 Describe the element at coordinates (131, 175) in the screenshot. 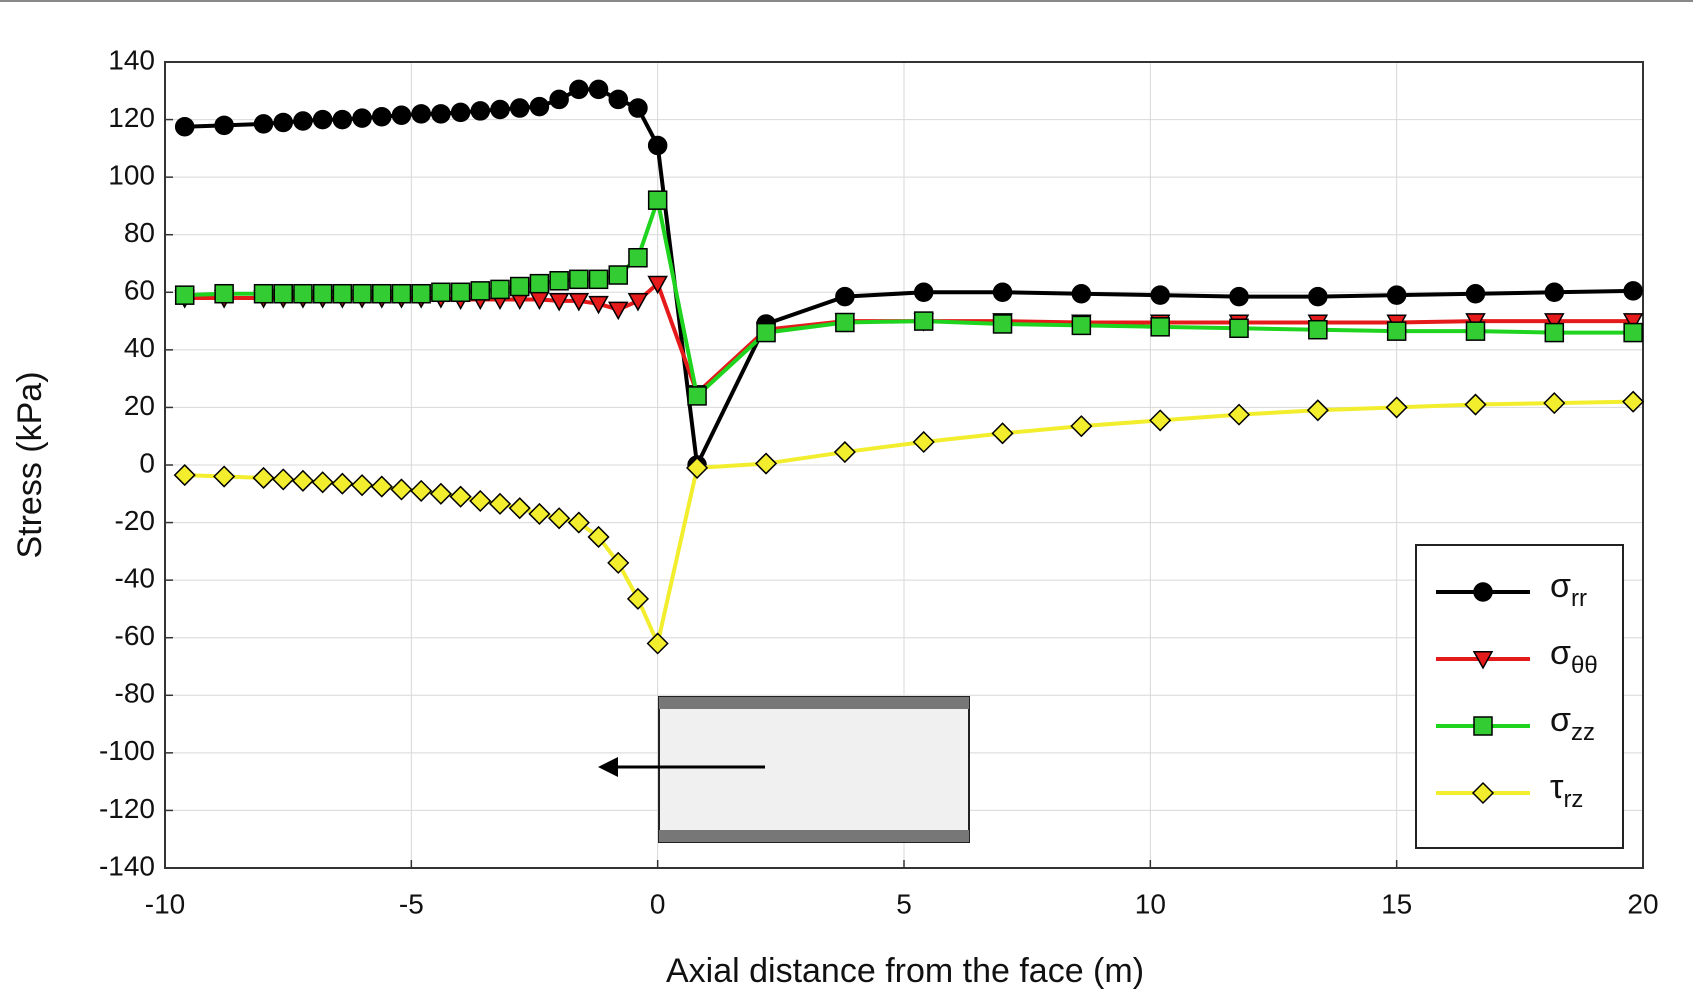

I see `y-tick-label: 100` at that location.